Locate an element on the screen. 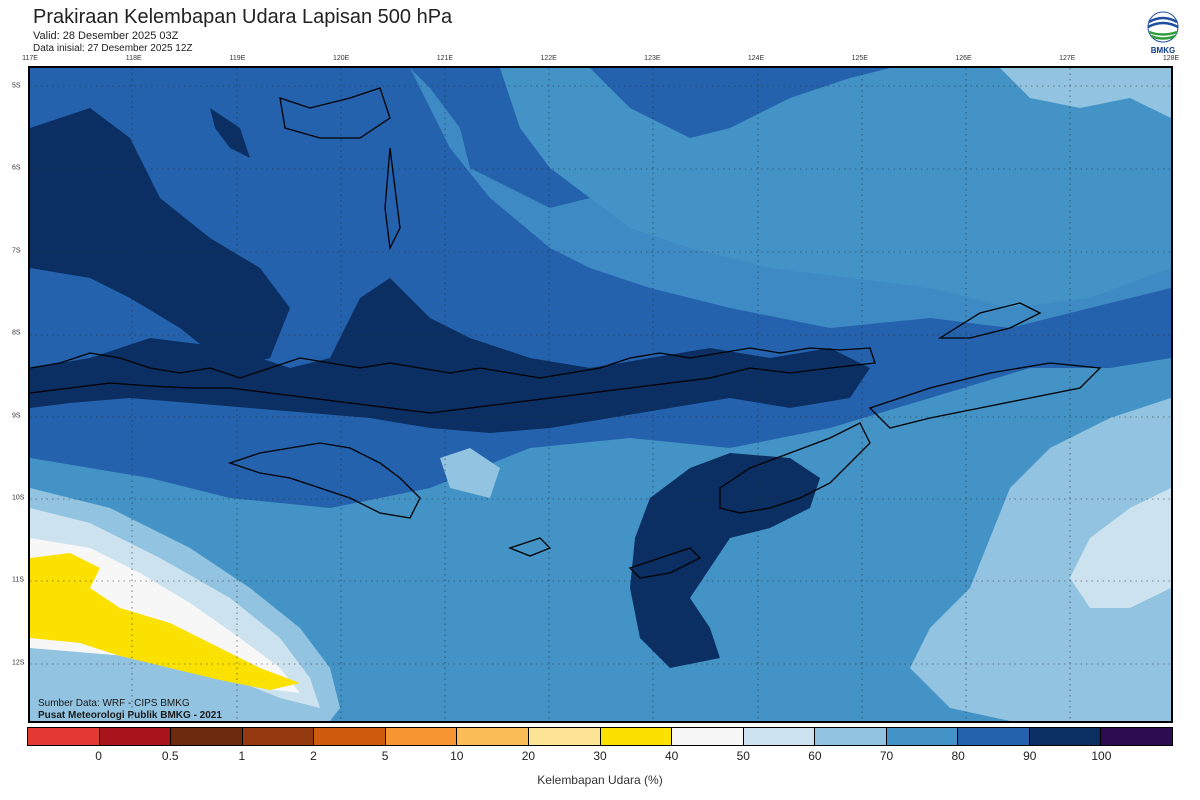  longitude-label: 121E is located at coordinates (445, 58).